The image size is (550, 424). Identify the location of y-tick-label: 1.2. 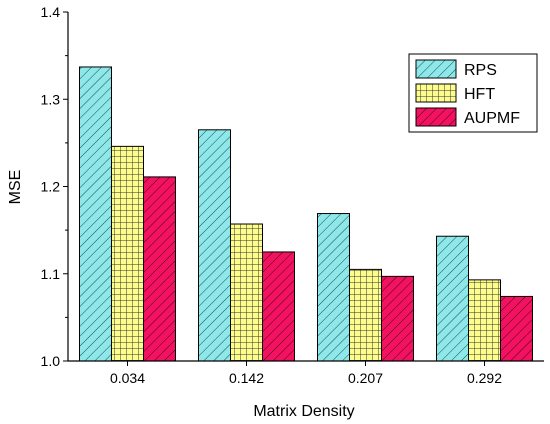
(51, 187).